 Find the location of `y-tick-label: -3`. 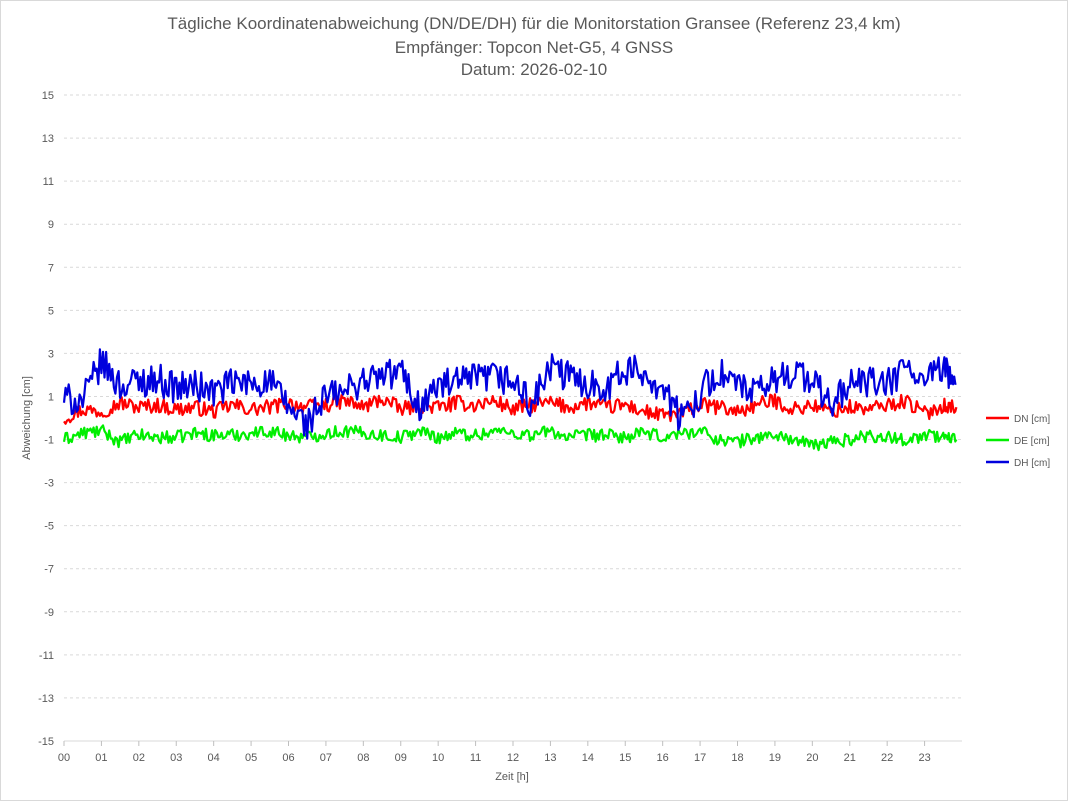

y-tick-label: -3 is located at coordinates (49, 484).